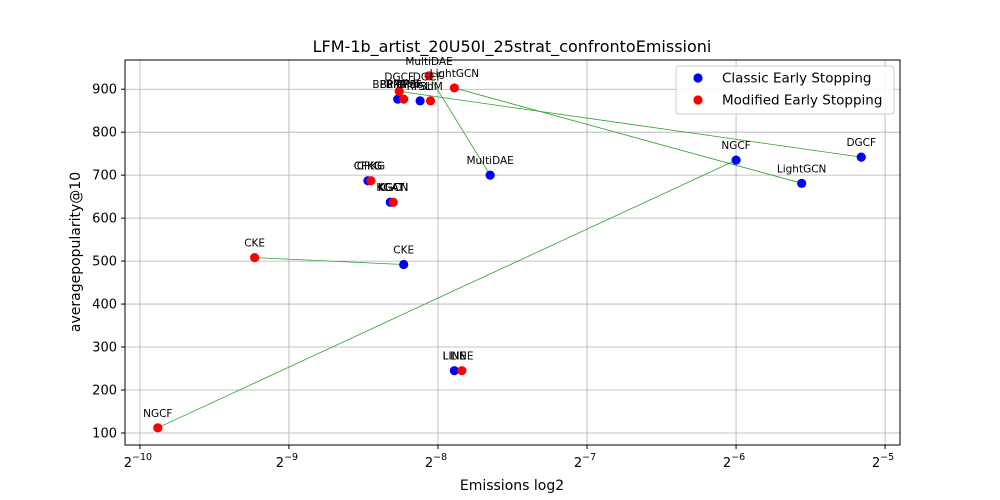 The width and height of the screenshot is (1000, 500). I want to click on y-axis-ticks: 100 200 300 400 500 600 700 800 900, so click(108, 262).